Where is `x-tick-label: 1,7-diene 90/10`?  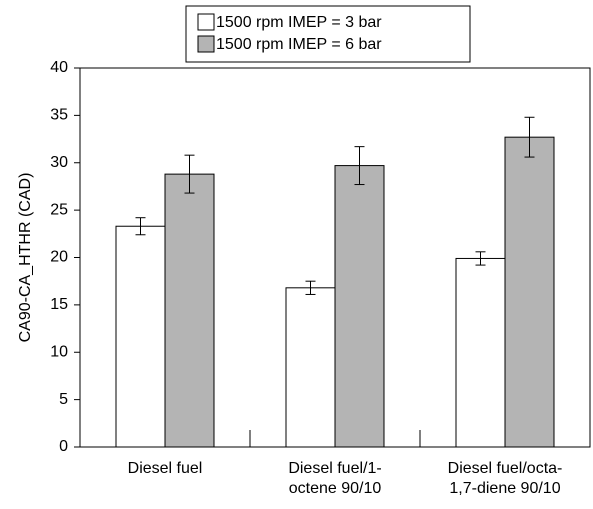 x-tick-label: 1,7-diene 90/10 is located at coordinates (504, 488).